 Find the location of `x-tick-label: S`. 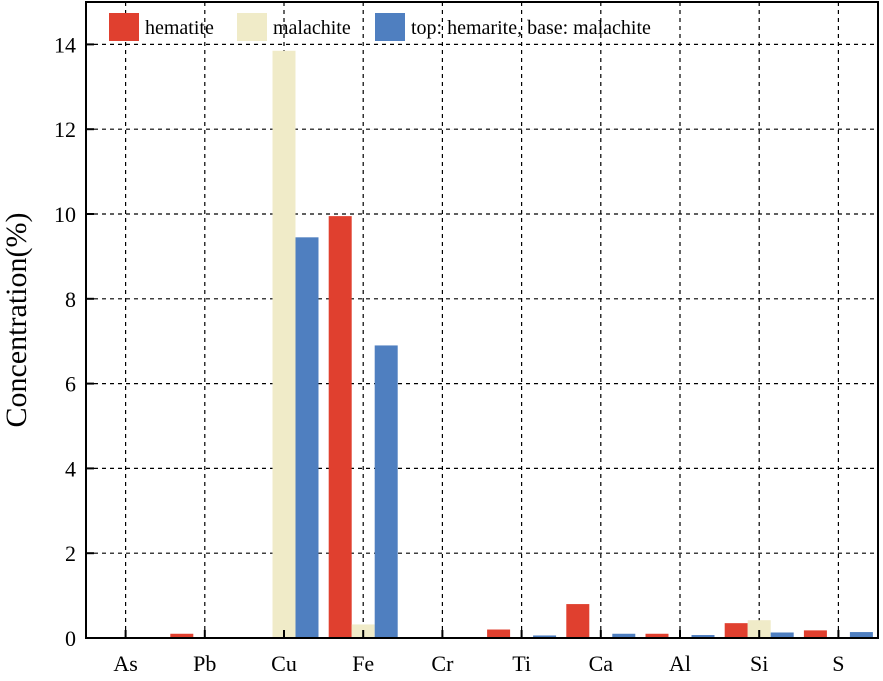

x-tick-label: S is located at coordinates (838, 663).